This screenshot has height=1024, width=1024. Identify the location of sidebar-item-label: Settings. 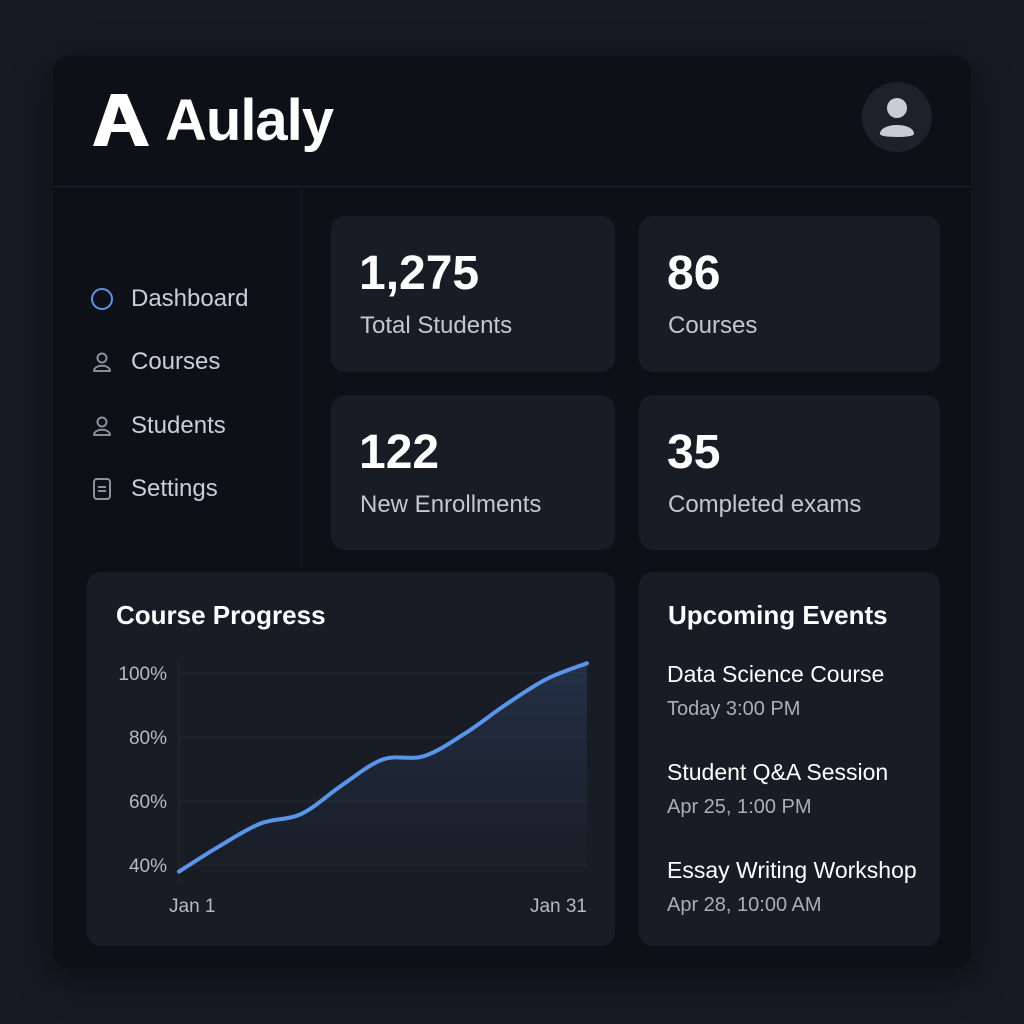
(174, 488).